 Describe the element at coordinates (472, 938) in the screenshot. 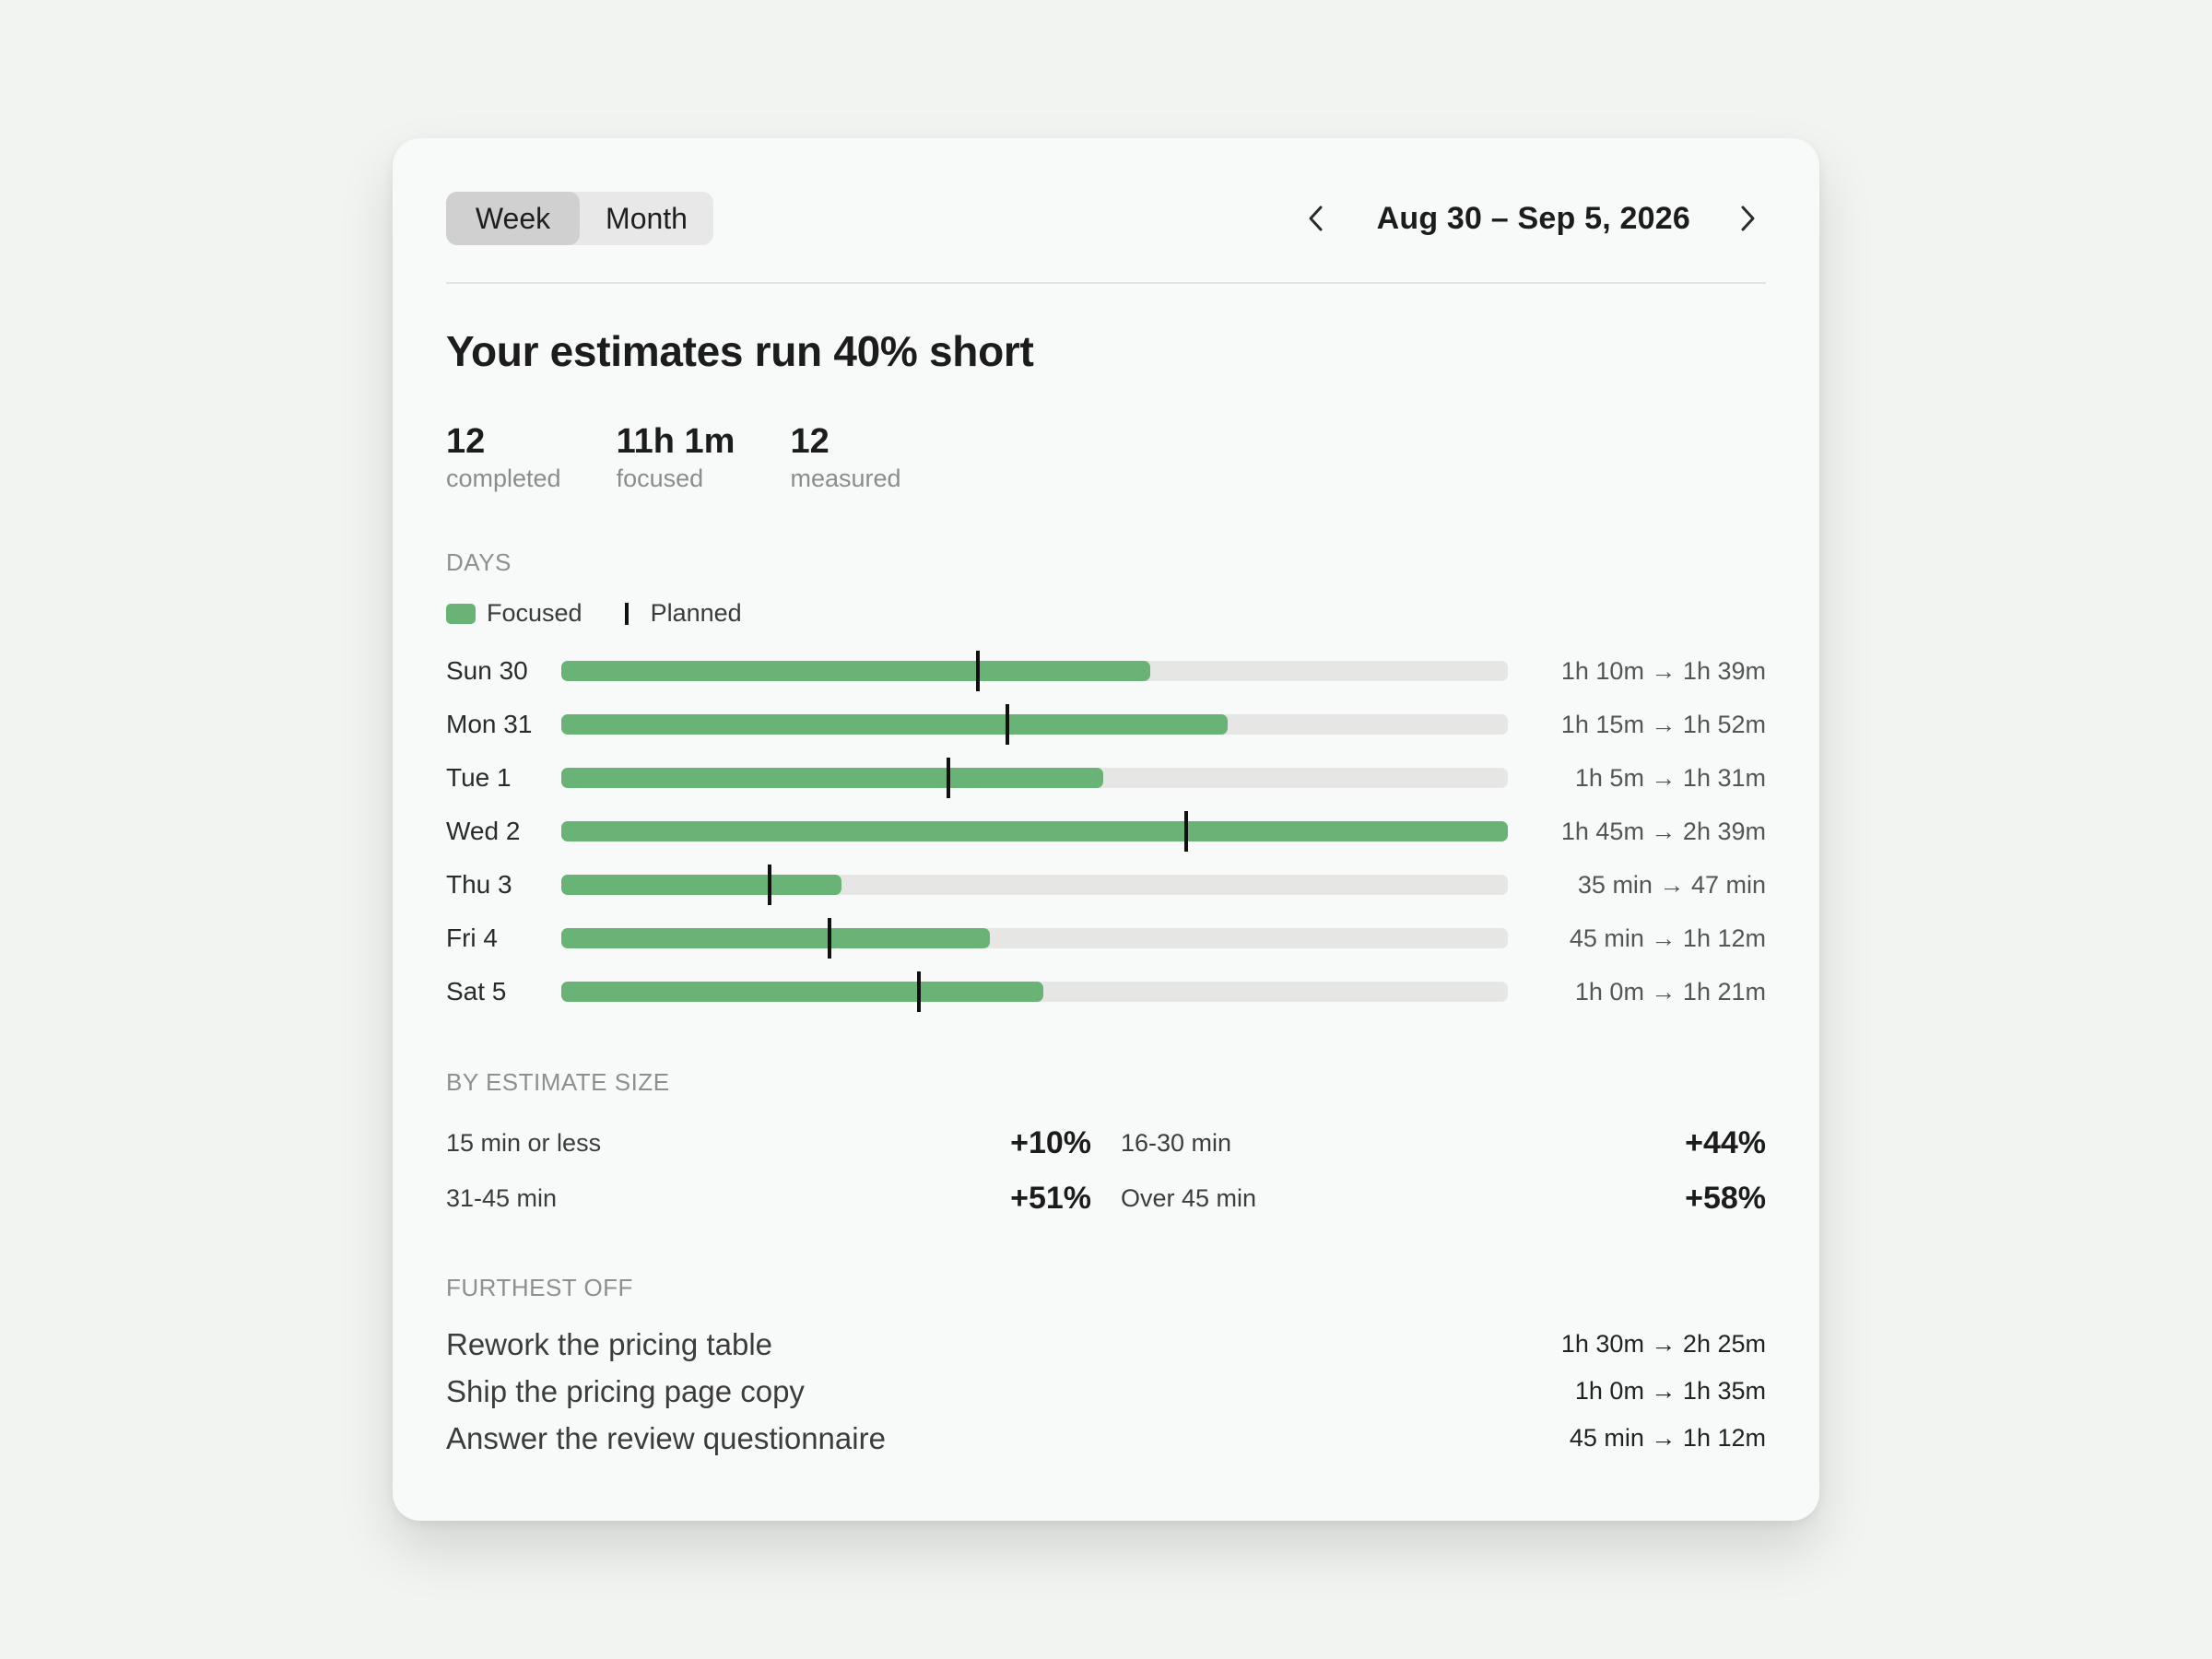

I see `day-label: Fri 4` at that location.